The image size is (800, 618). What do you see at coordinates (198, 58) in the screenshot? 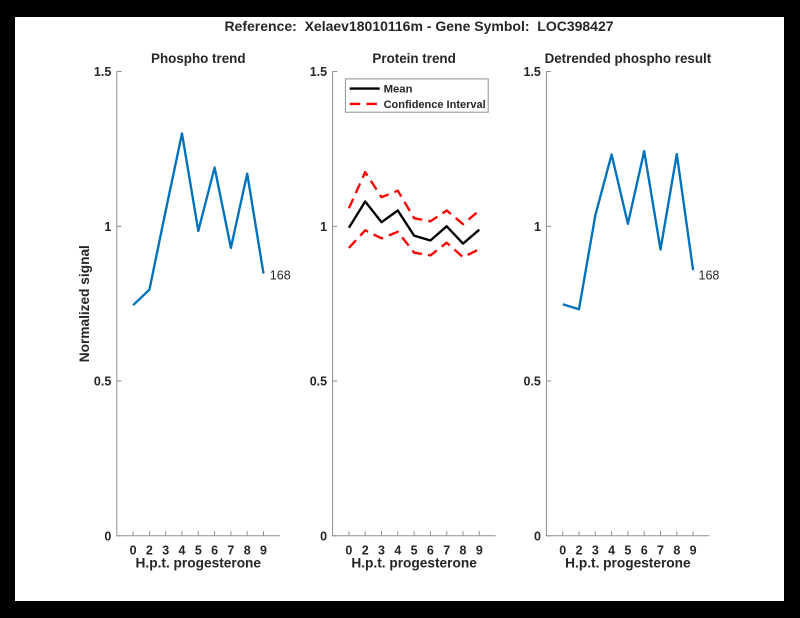
I see `svg-text: Phospho trend` at bounding box center [198, 58].